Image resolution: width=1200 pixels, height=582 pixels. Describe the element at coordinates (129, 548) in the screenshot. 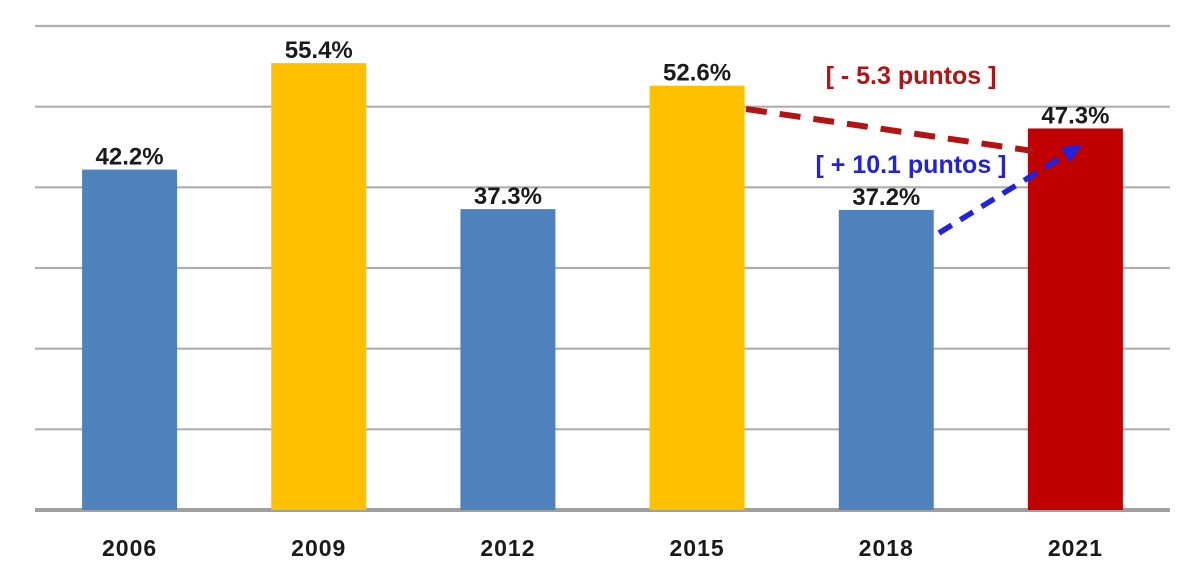

I see `x-axis-label-2006: 2006` at that location.